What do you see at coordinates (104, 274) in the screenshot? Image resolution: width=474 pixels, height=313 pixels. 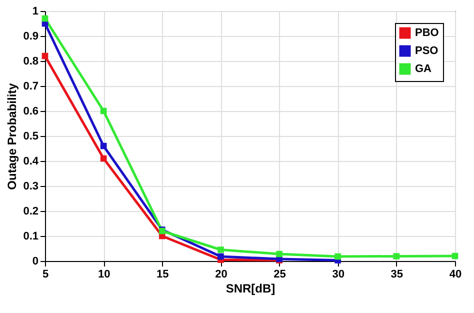 I see `x-tick-label: 10` at bounding box center [104, 274].